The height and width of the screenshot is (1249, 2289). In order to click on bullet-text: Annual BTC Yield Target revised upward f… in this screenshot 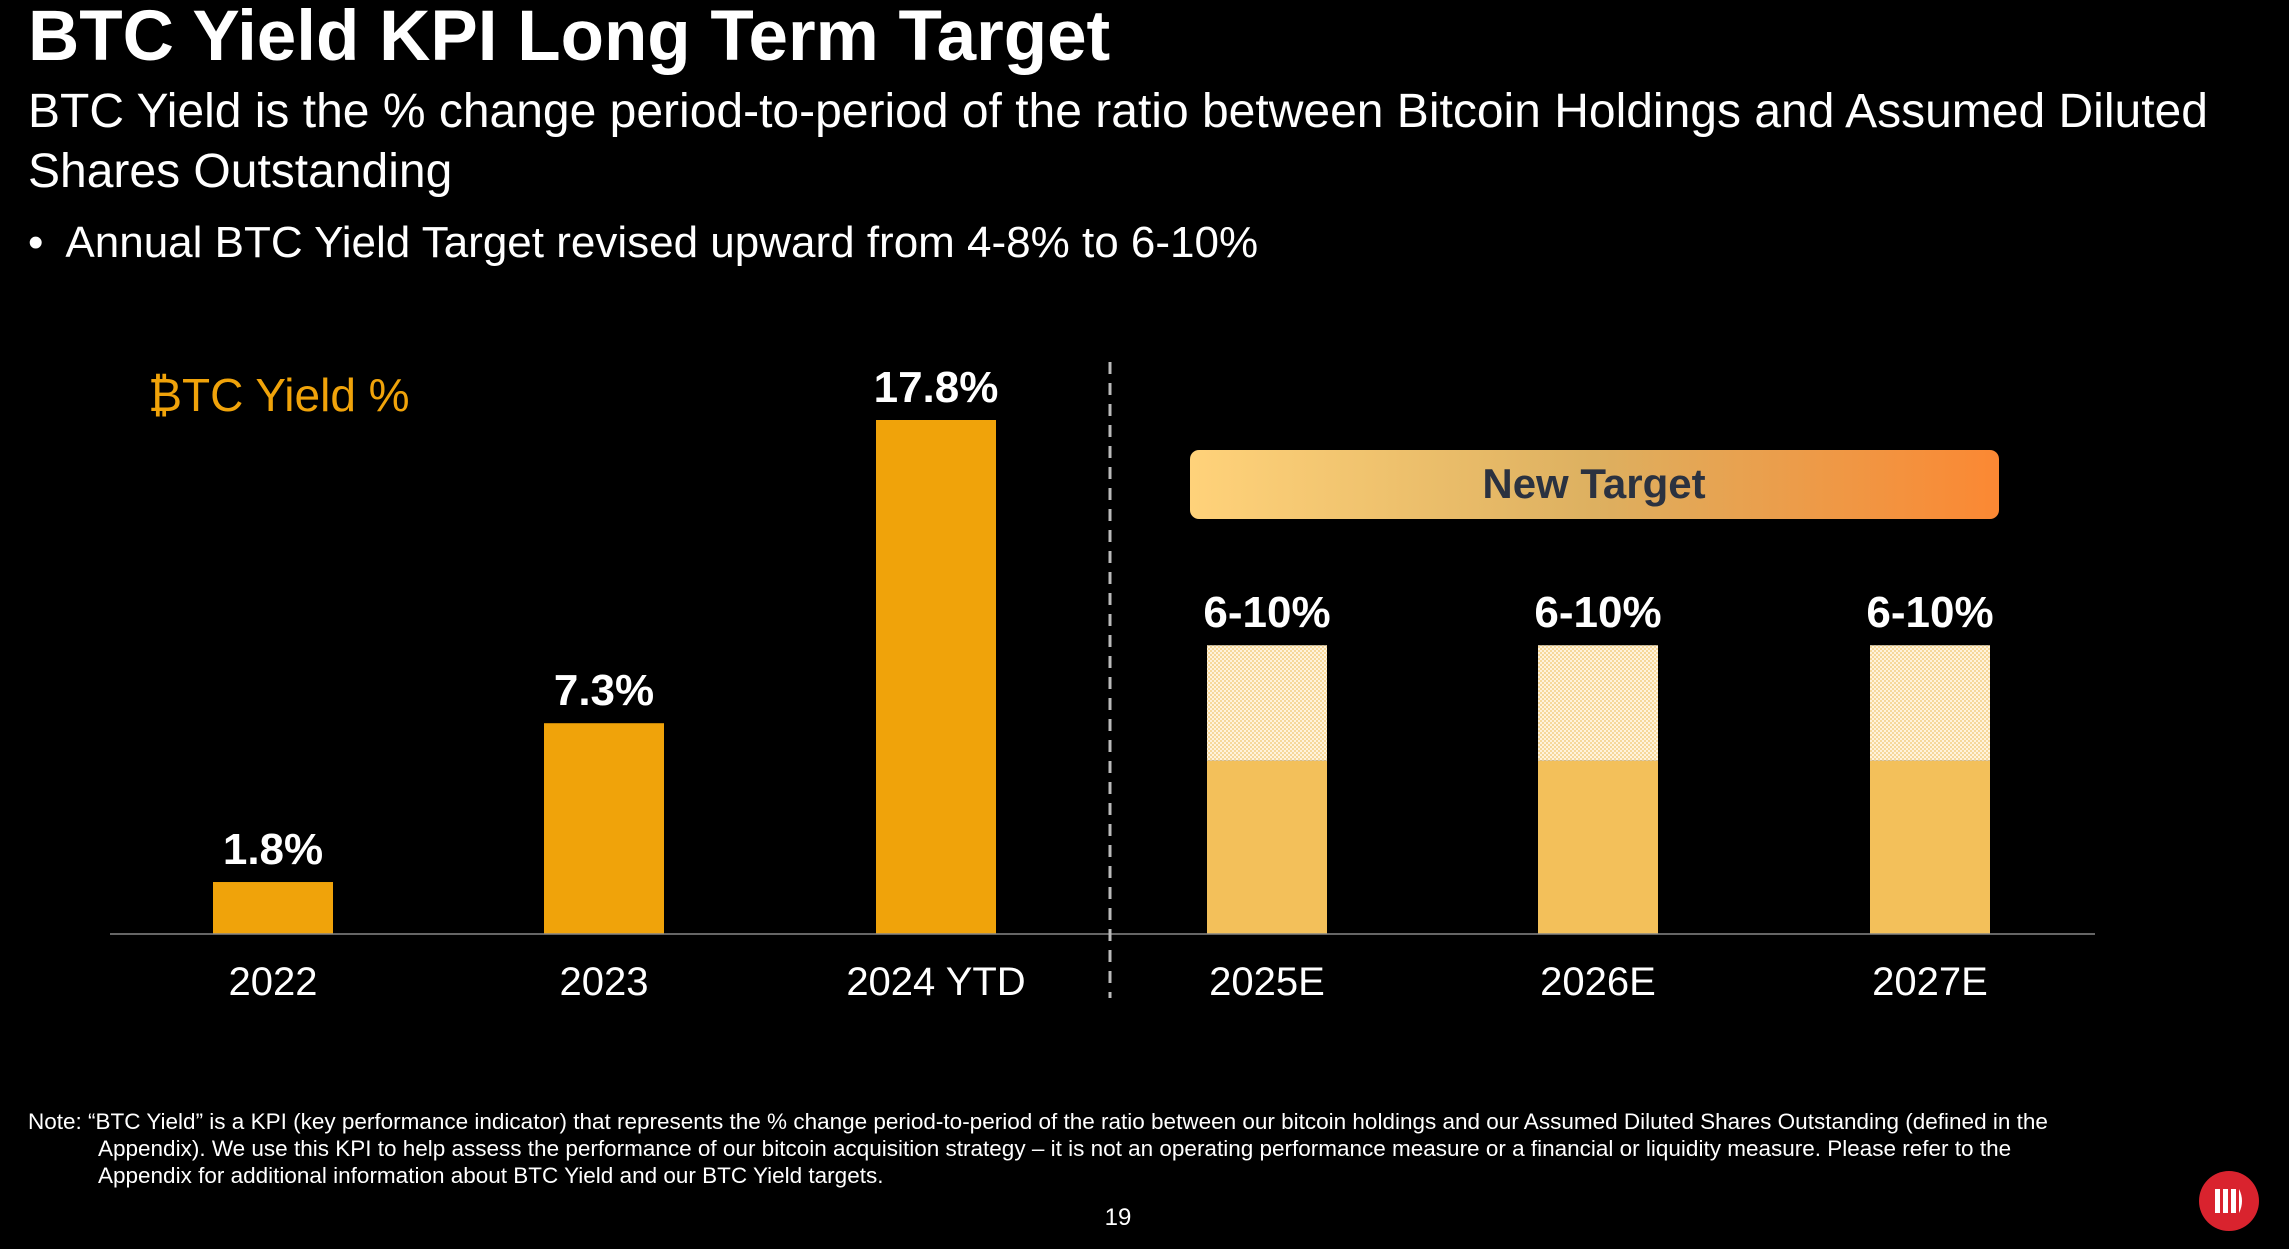, I will do `click(662, 242)`.